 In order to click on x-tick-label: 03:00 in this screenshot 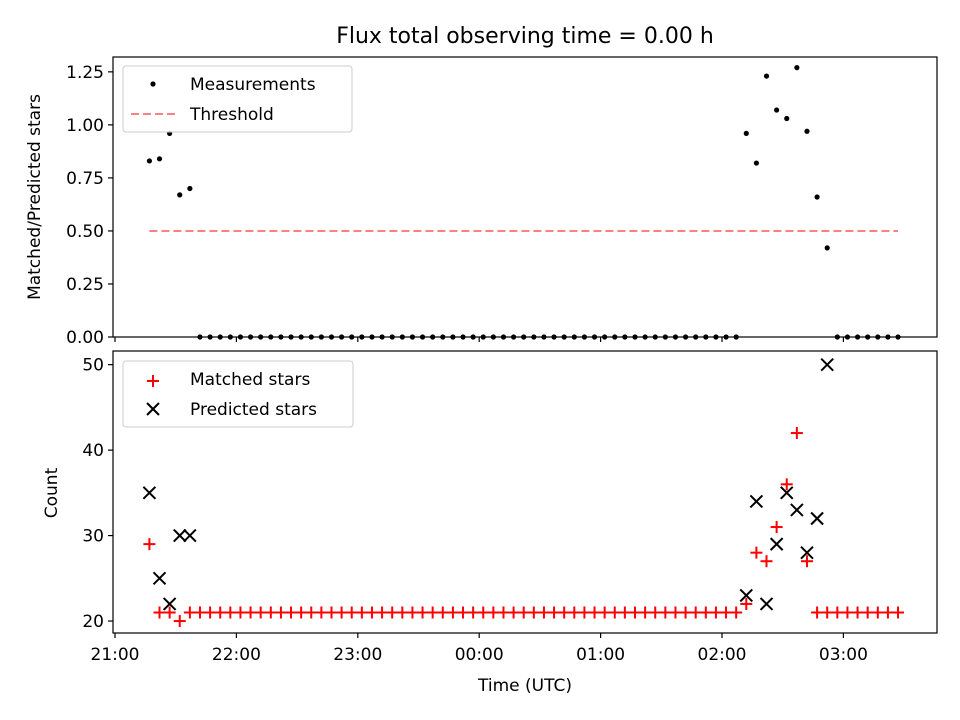, I will do `click(843, 655)`.